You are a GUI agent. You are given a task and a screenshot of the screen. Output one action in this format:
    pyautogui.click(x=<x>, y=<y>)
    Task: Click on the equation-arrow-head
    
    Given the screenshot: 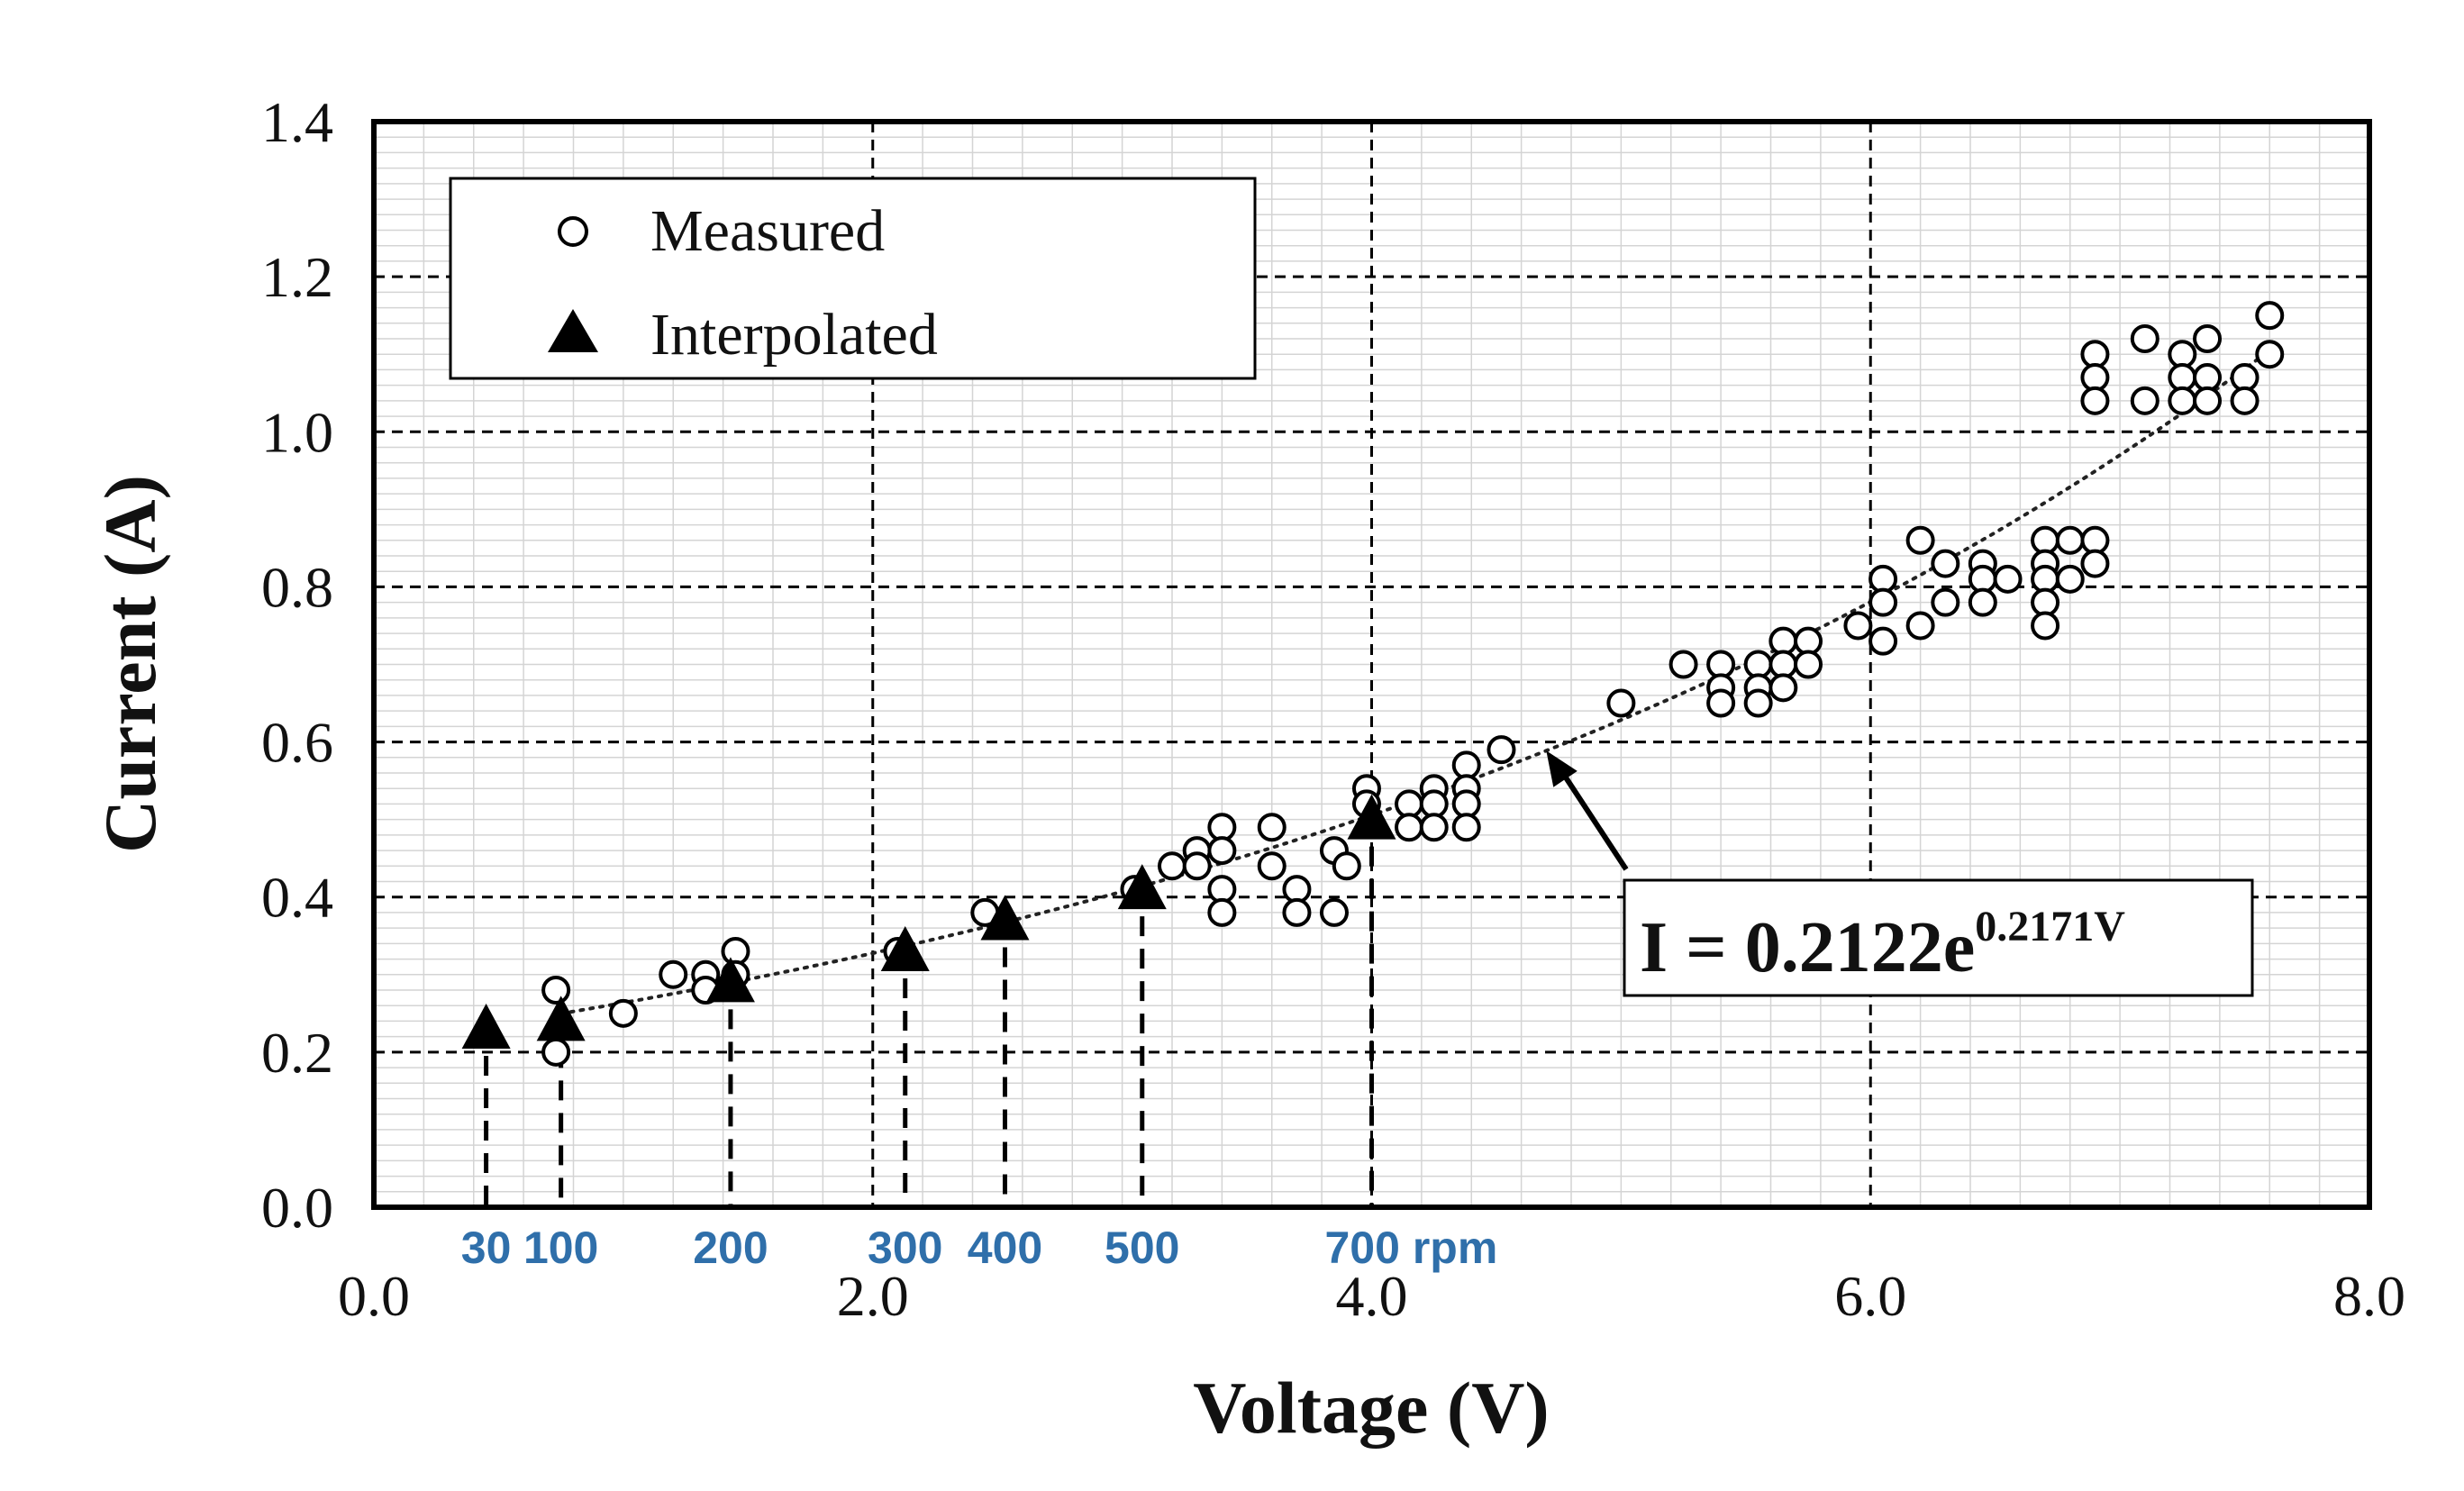 What is the action you would take?
    pyautogui.click(x=1562, y=768)
    